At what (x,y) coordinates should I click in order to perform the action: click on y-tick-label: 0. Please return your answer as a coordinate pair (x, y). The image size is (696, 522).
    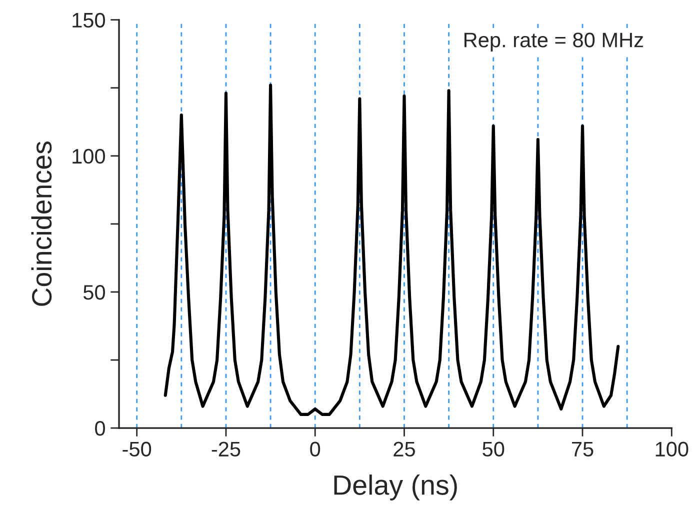
    Looking at the image, I should click on (100, 428).